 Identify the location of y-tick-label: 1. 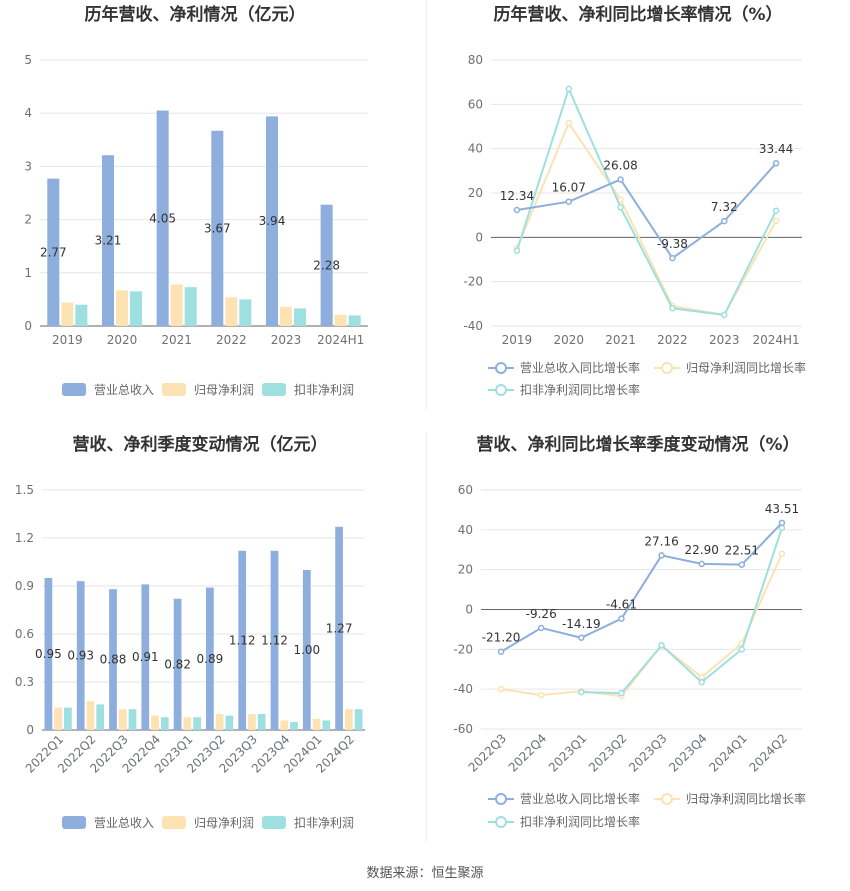
(28, 273).